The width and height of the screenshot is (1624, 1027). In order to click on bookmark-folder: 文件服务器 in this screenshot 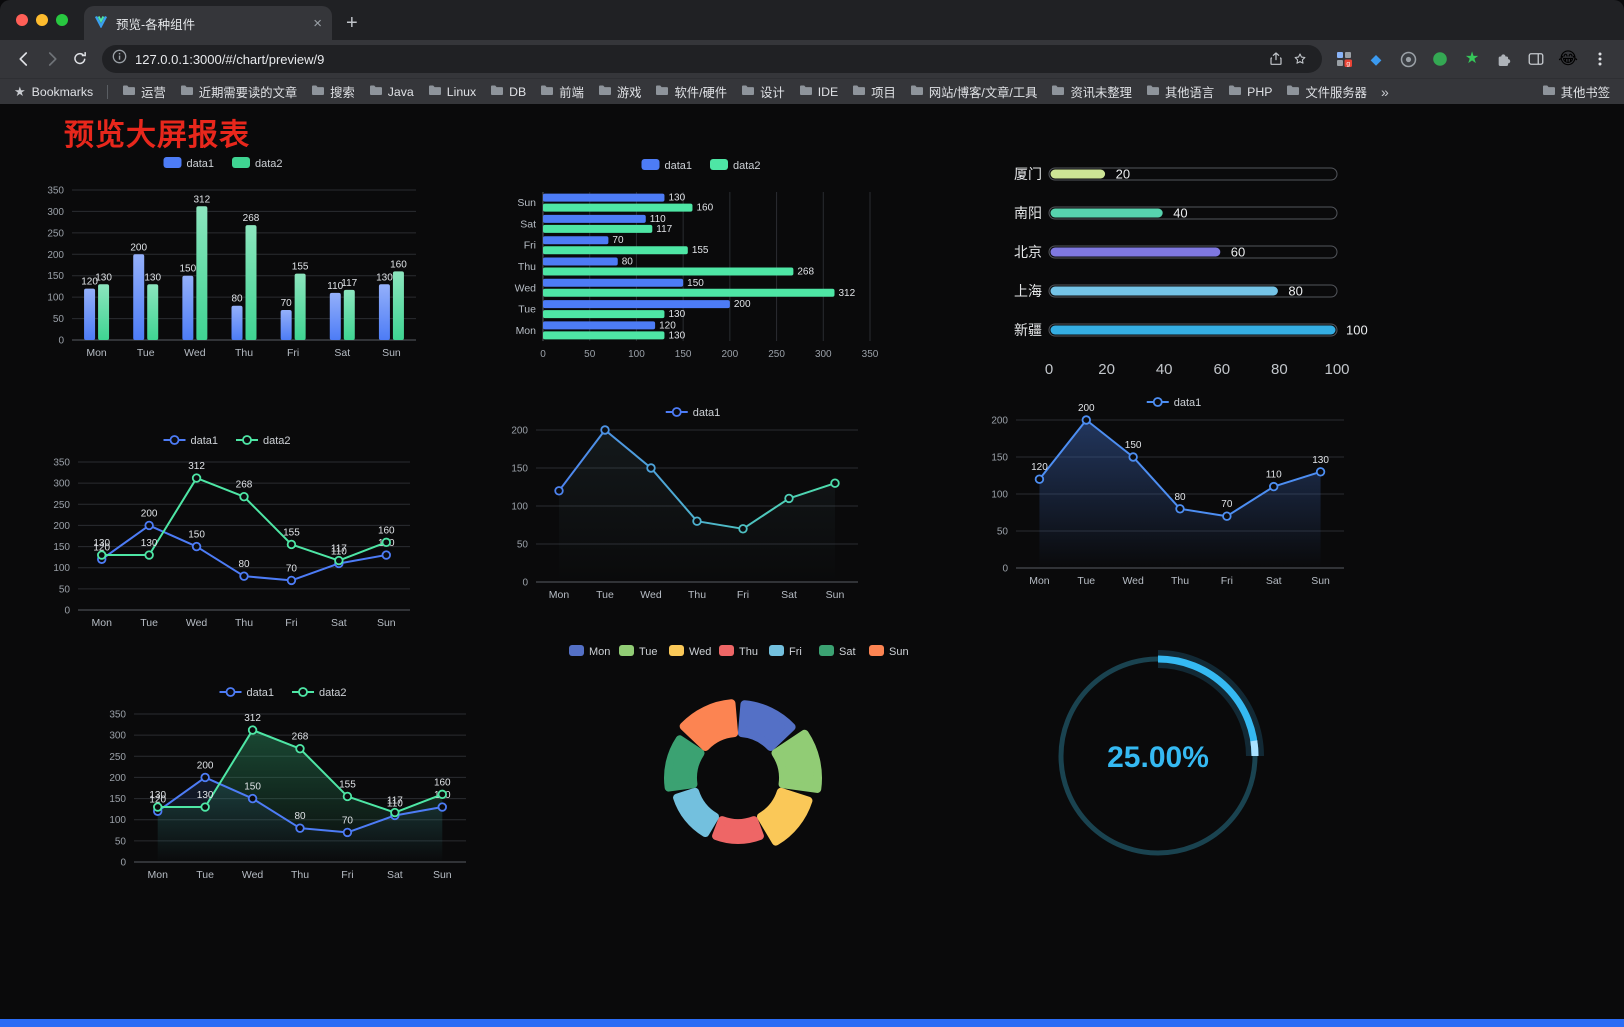, I will do `click(1326, 92)`.